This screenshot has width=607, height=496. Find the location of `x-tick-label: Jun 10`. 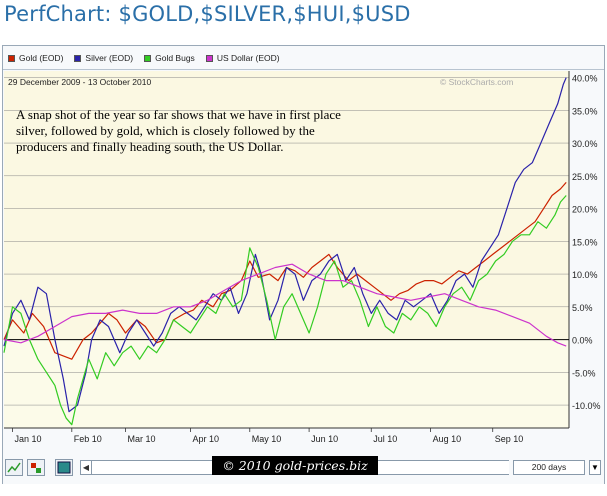

x-tick-label: Jun 10 is located at coordinates (324, 439).